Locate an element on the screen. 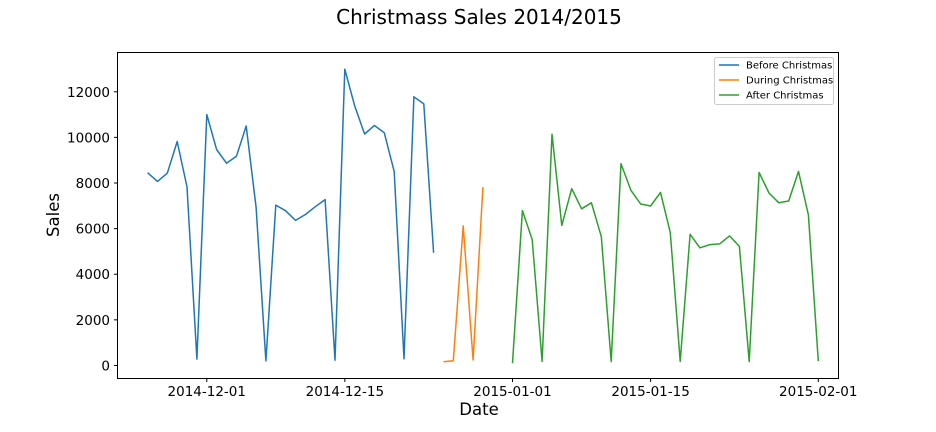  y-axis-title: Sales is located at coordinates (53, 215).